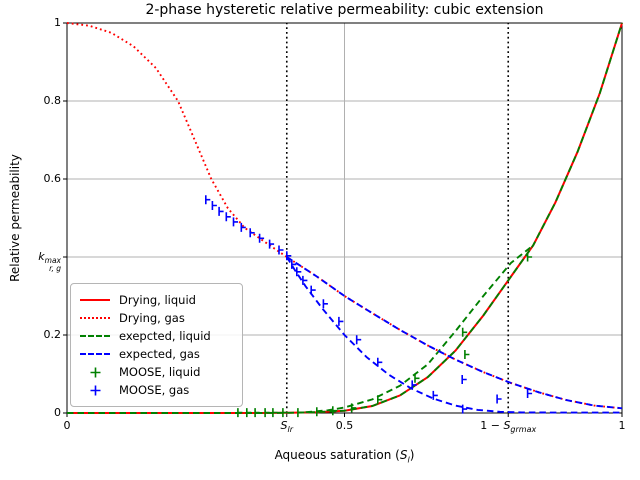 Image resolution: width=640 pixels, height=480 pixels. I want to click on line-dotted-icon, so click(95, 317).